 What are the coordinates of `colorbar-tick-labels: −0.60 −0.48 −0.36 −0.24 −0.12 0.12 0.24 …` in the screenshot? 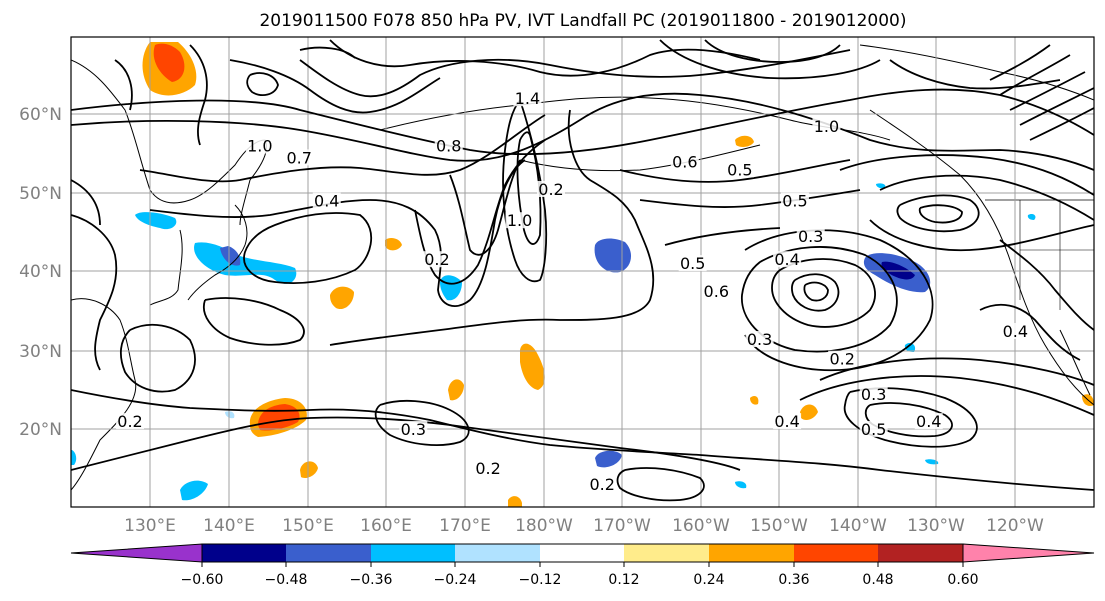 It's located at (580, 580).